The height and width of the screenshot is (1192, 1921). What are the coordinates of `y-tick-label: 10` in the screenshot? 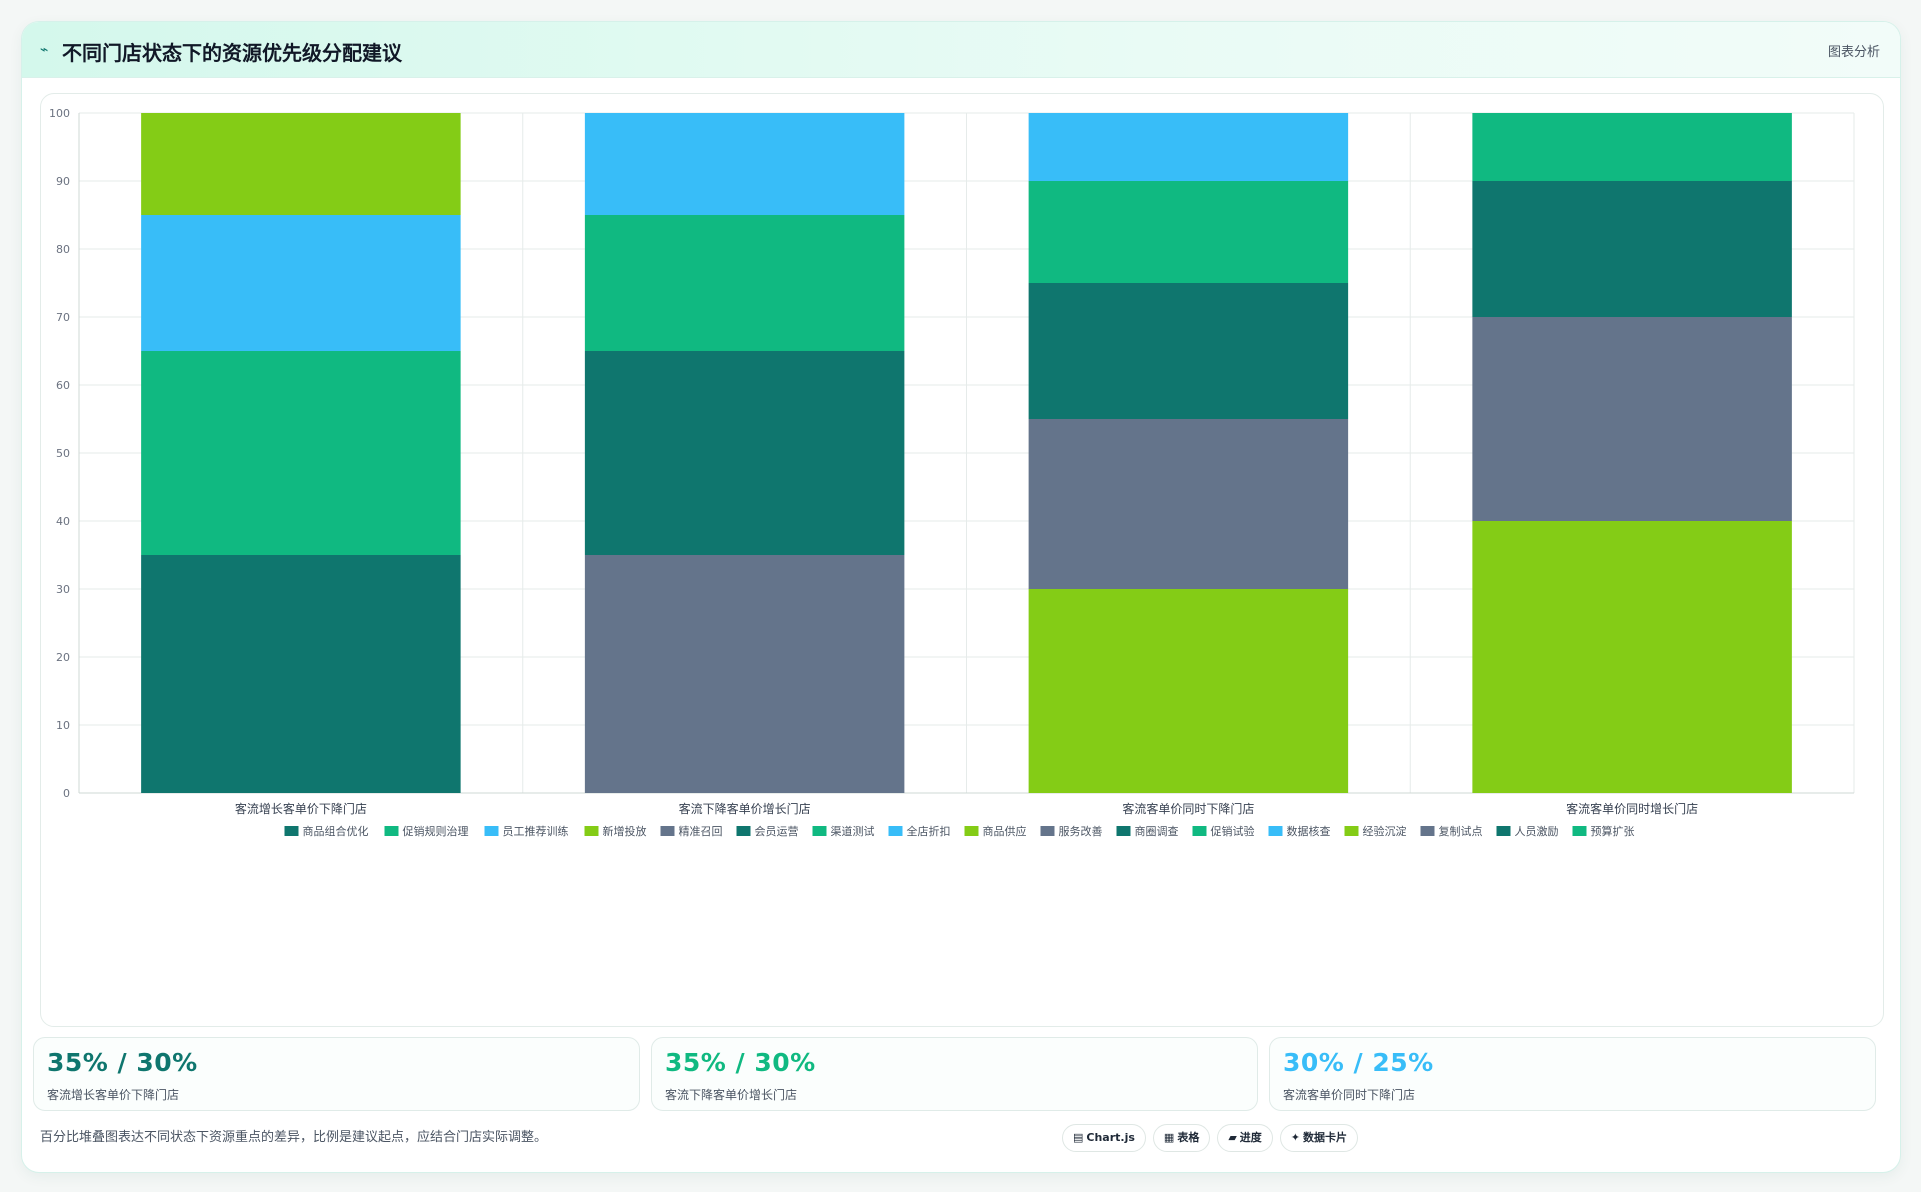 It's located at (63, 725).